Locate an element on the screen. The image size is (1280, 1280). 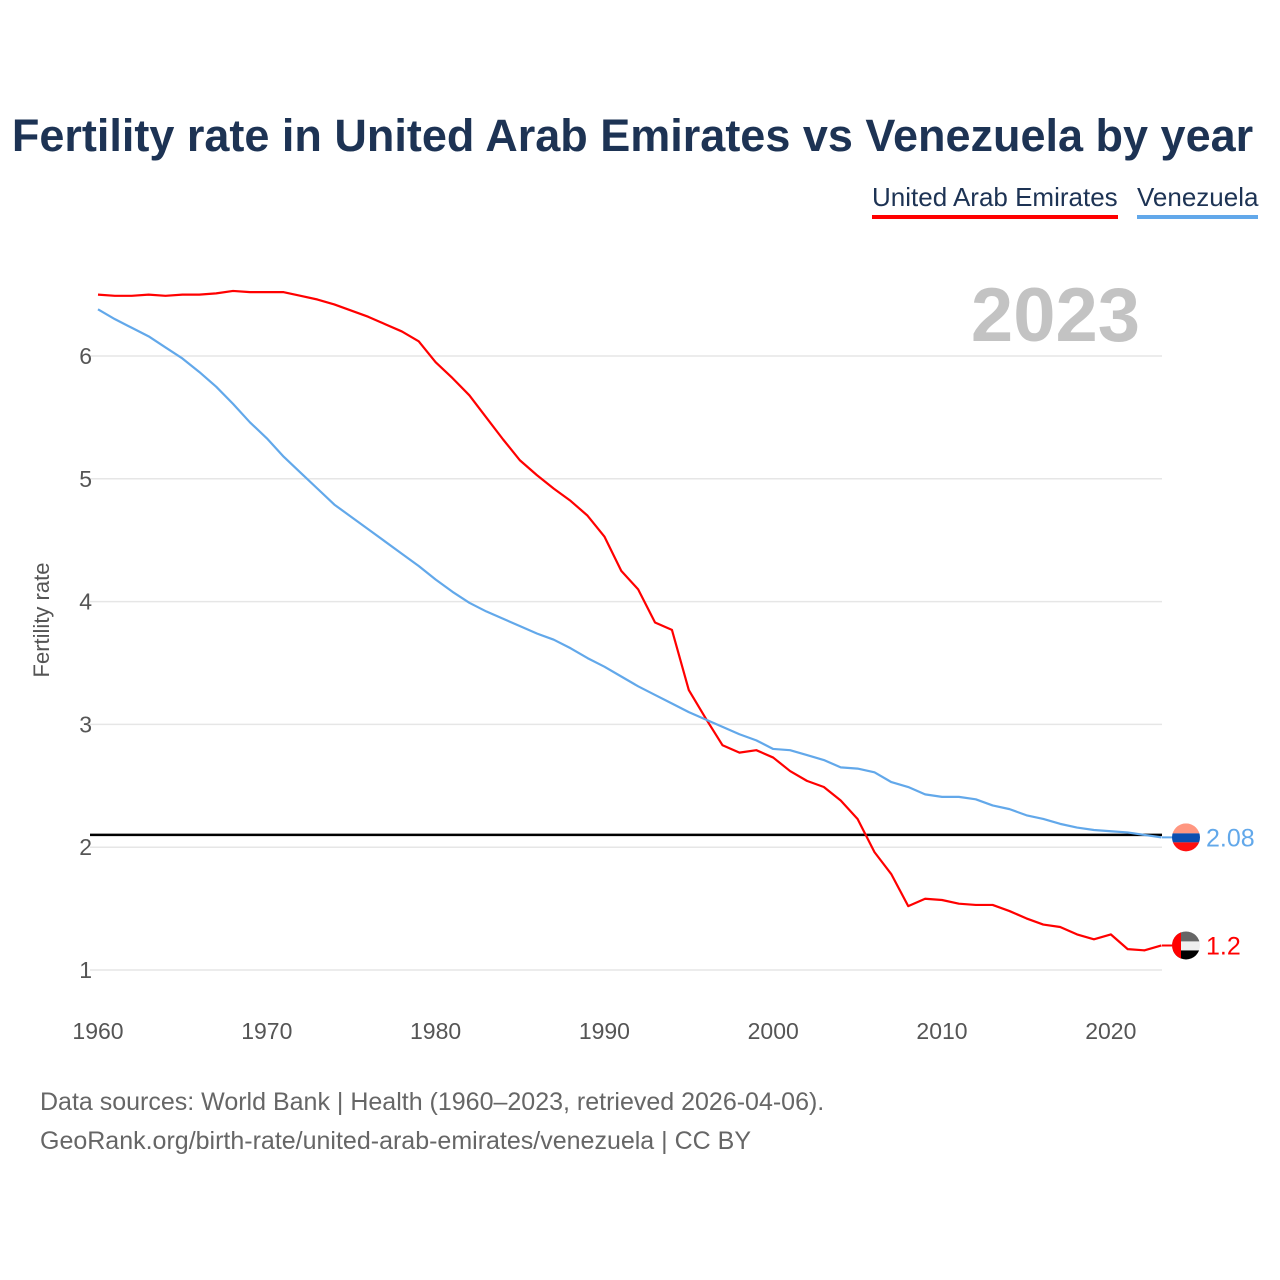
x-tick-label: 1970 is located at coordinates (266, 1031).